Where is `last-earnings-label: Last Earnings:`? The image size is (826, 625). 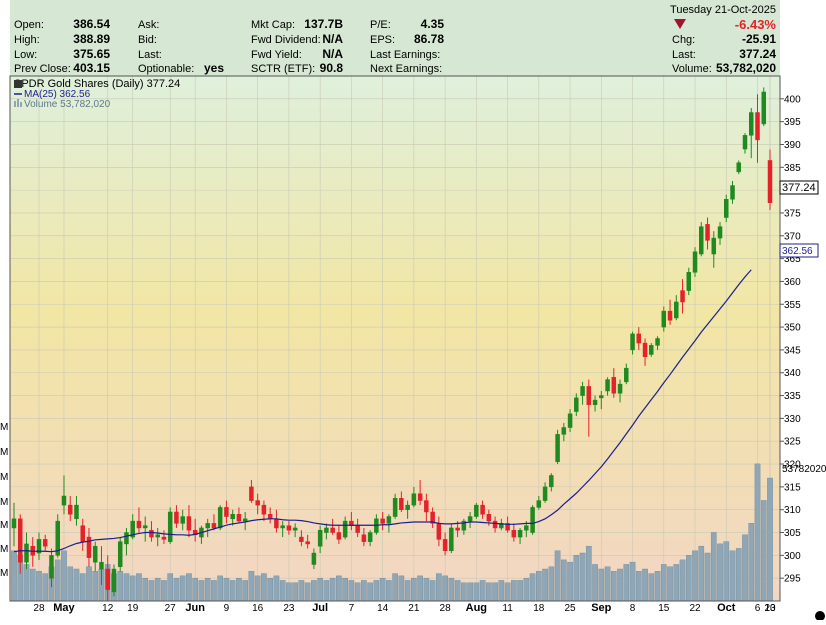
last-earnings-label: Last Earnings: is located at coordinates (405, 55).